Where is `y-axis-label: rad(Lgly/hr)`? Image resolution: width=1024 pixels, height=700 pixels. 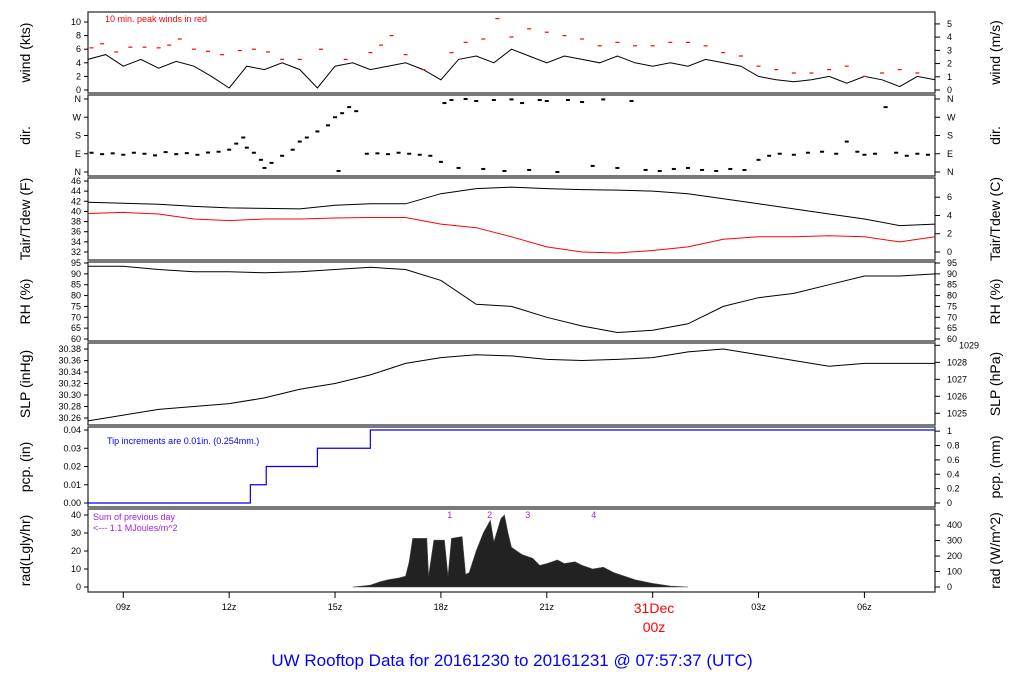
y-axis-label: rad(Lgly/hr) is located at coordinates (25, 551).